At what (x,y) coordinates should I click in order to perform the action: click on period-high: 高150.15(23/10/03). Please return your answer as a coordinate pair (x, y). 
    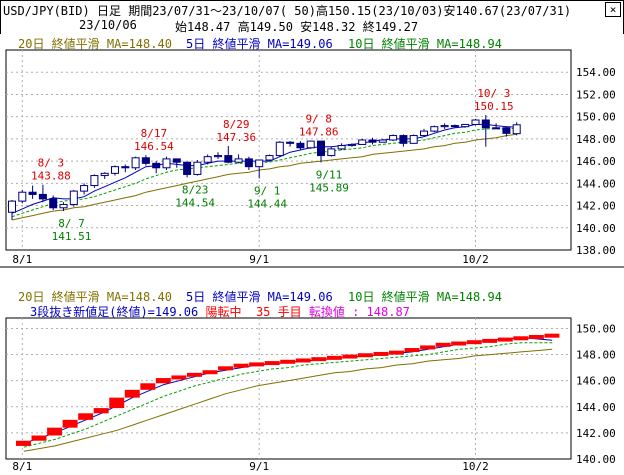
    Looking at the image, I should click on (379, 11).